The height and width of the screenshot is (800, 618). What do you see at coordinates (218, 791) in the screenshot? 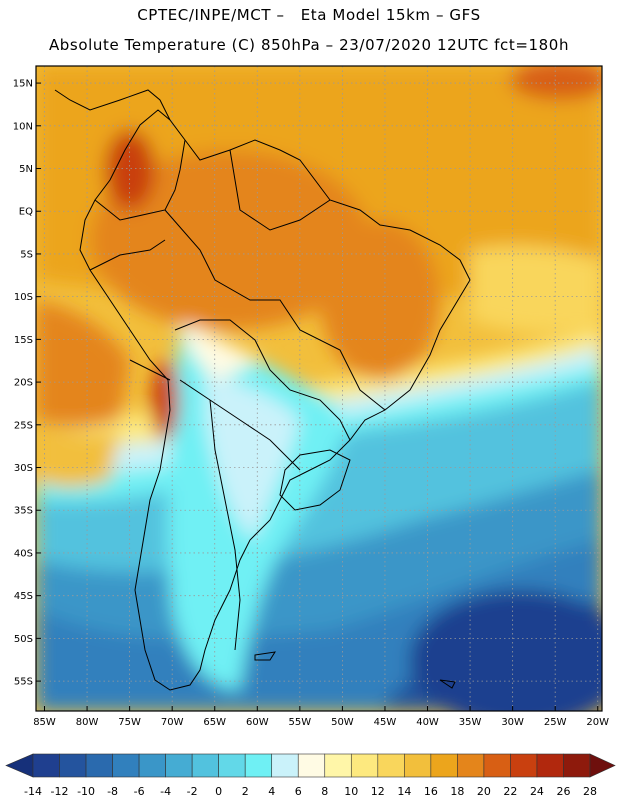
I see `colorbar-label: 0` at bounding box center [218, 791].